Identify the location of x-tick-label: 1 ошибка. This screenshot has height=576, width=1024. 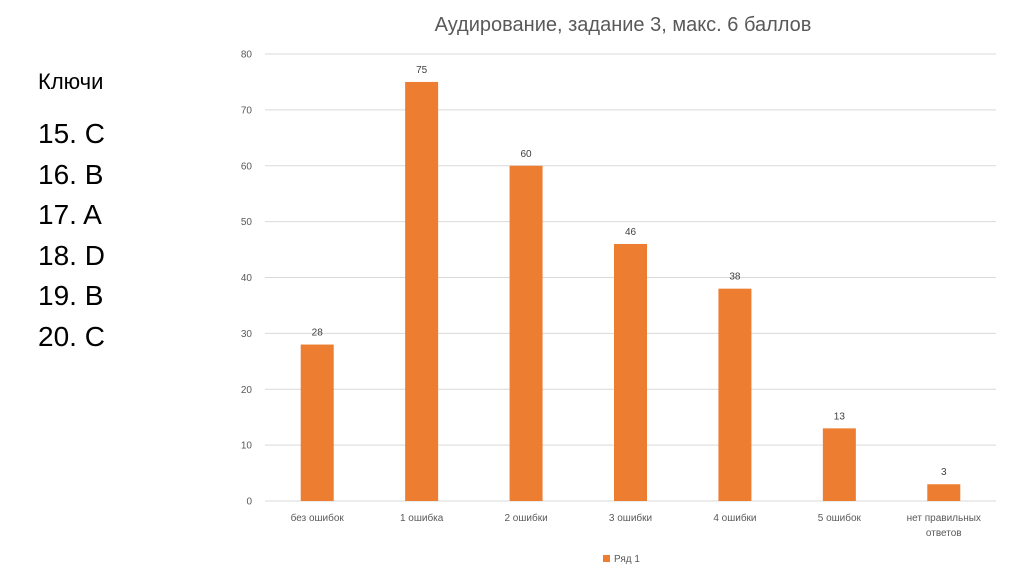
(422, 518).